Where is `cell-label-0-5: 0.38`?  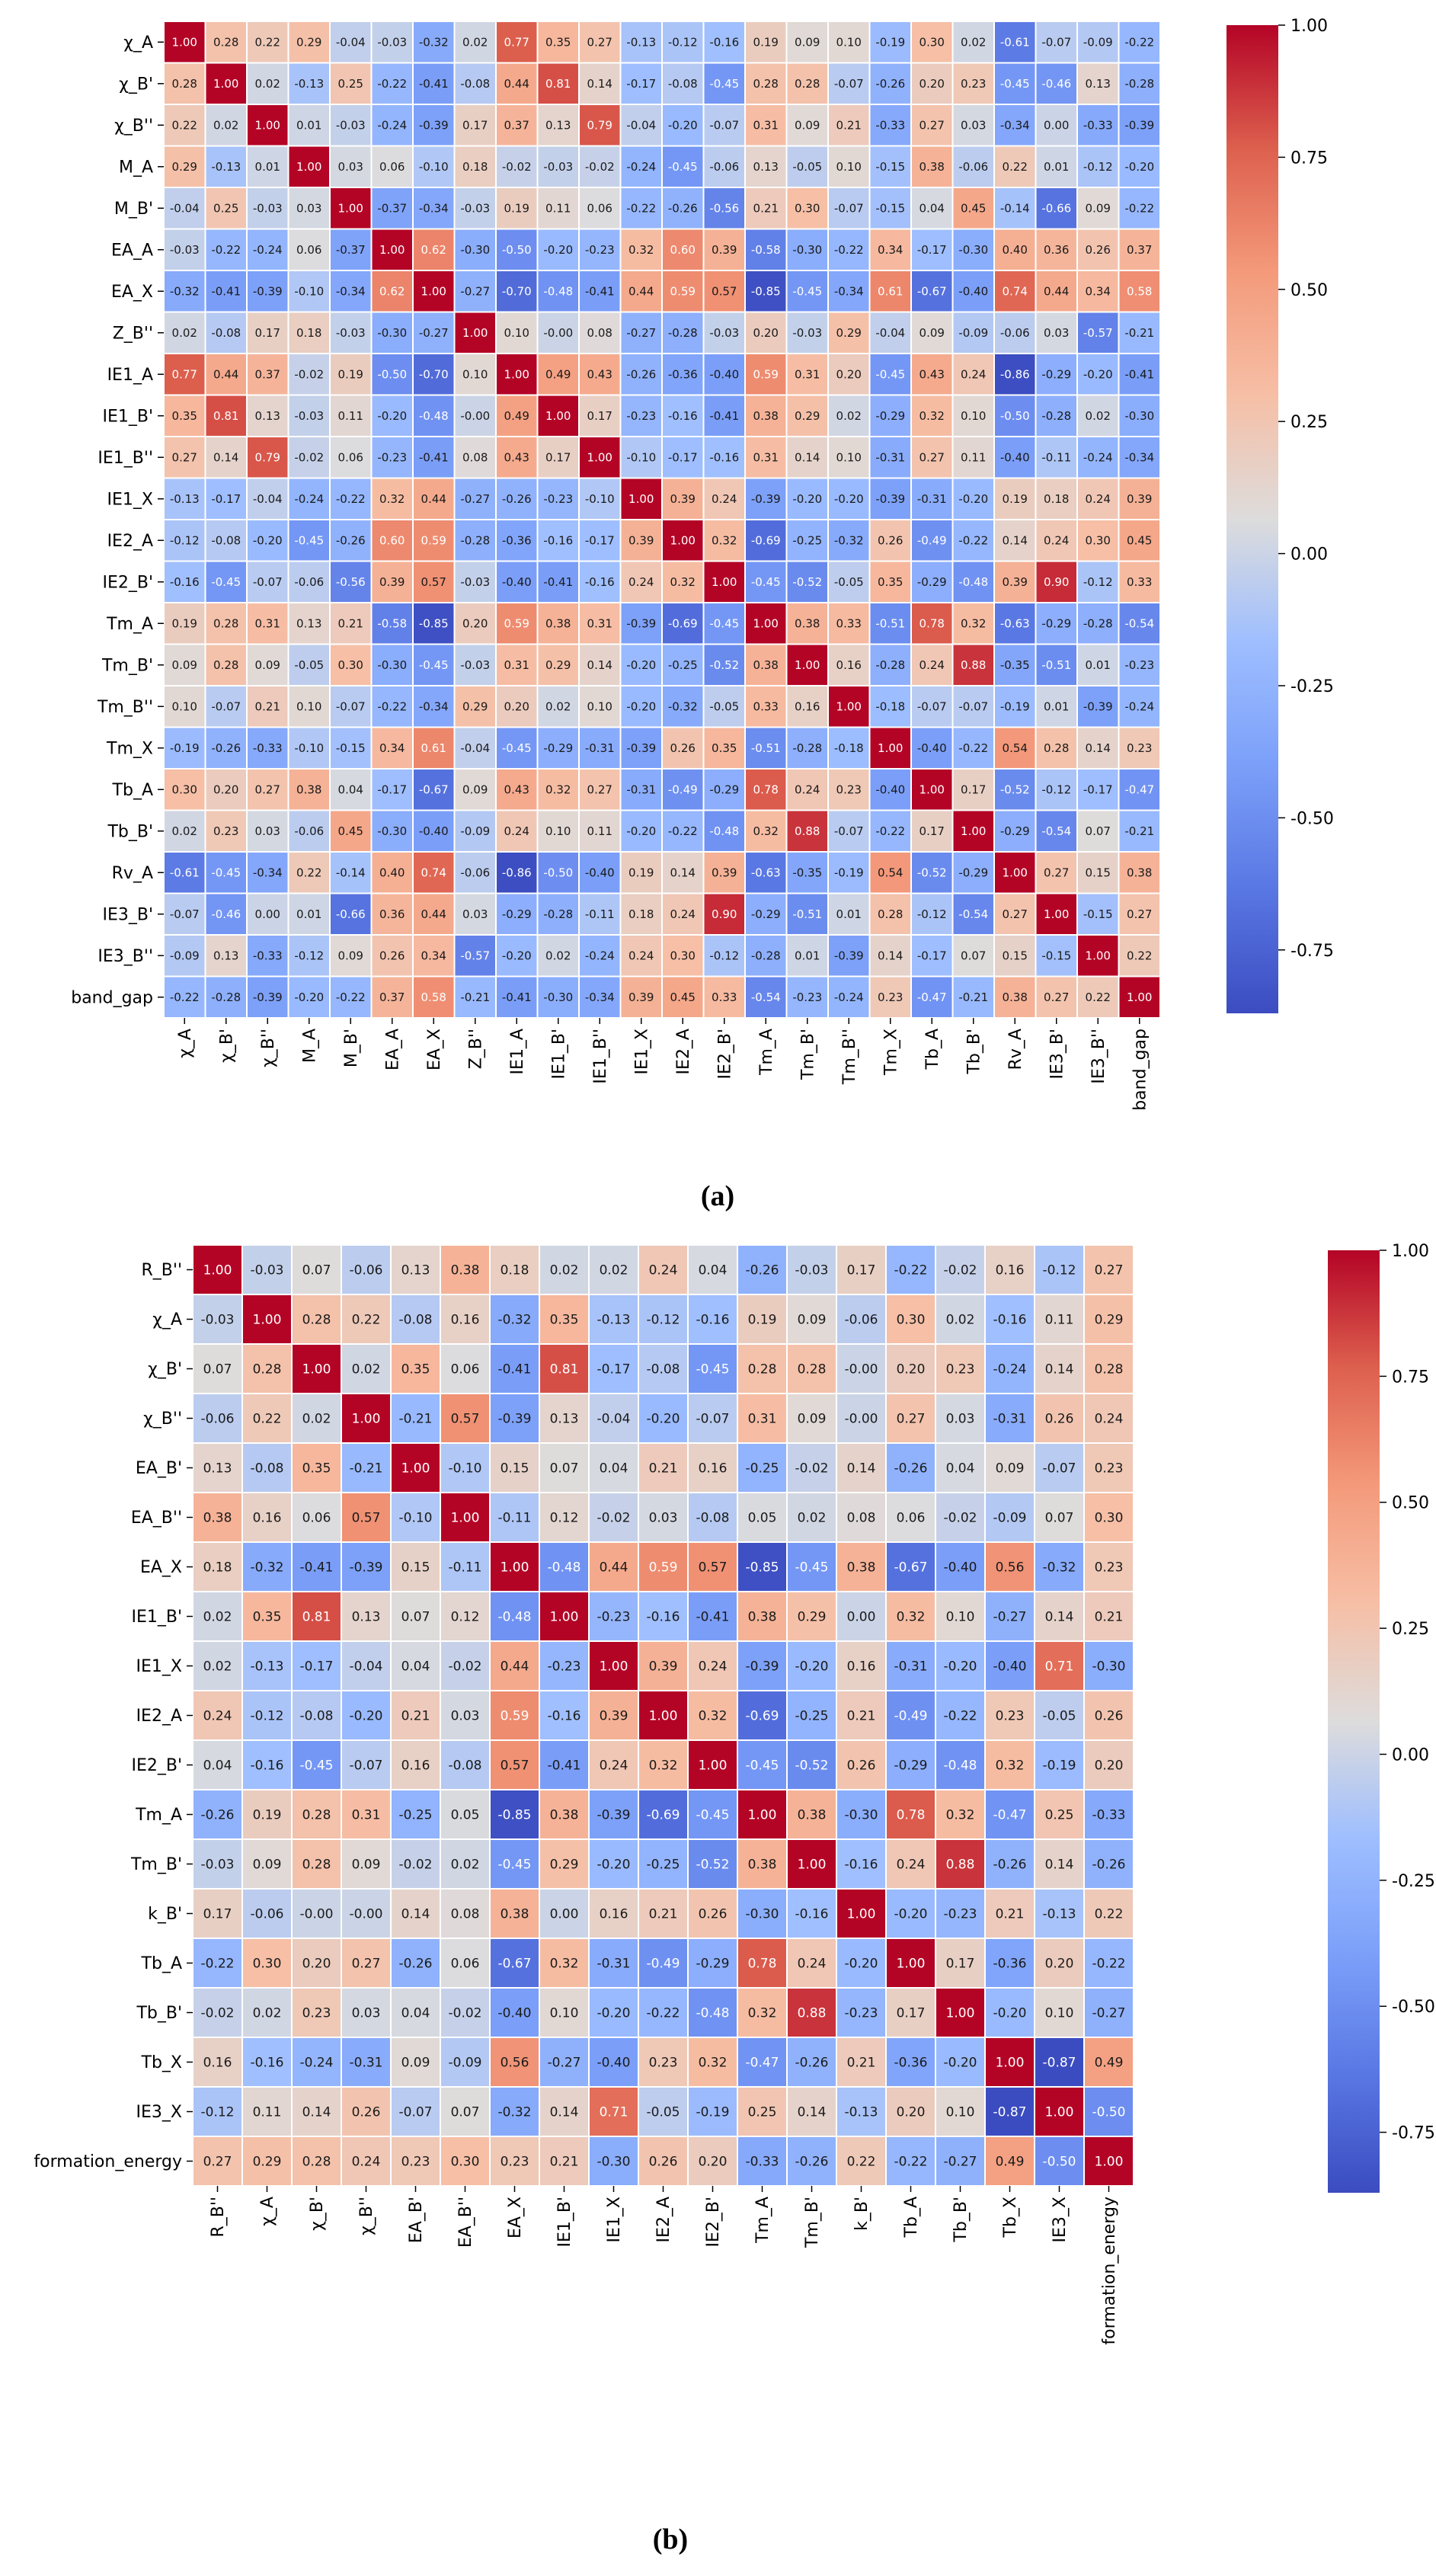 cell-label-0-5: 0.38 is located at coordinates (465, 1270).